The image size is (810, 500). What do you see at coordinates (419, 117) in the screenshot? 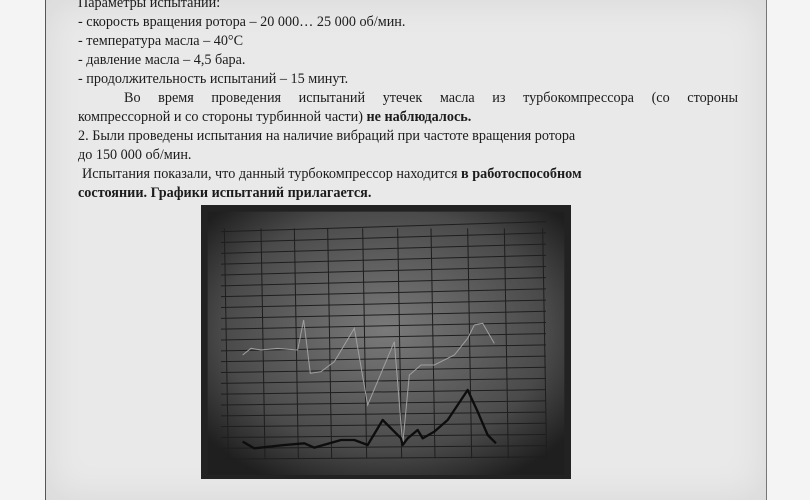
I see `para1-bold: не наблюдалось.` at bounding box center [419, 117].